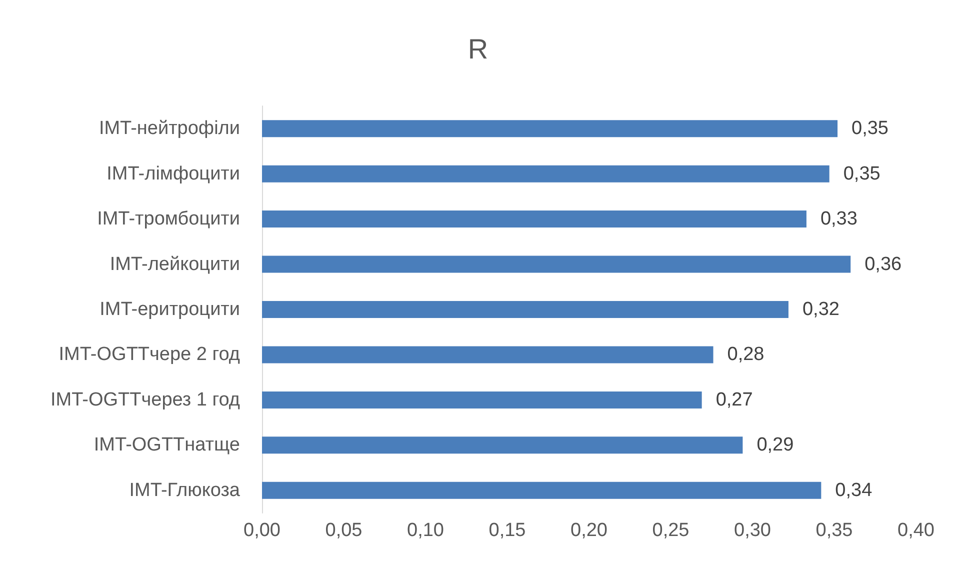  I want to click on data-label: 0,29, so click(775, 445).